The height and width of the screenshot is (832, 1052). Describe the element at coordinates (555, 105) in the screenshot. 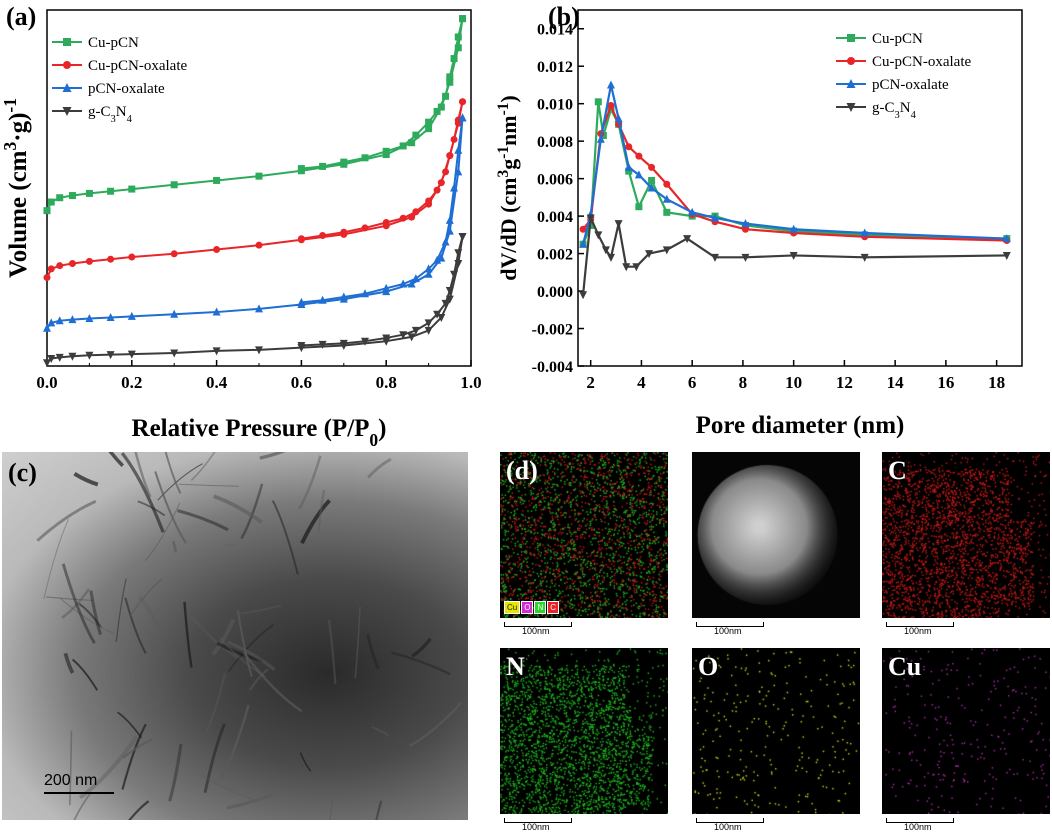

I see `psd-ytick-label: 0.010` at that location.